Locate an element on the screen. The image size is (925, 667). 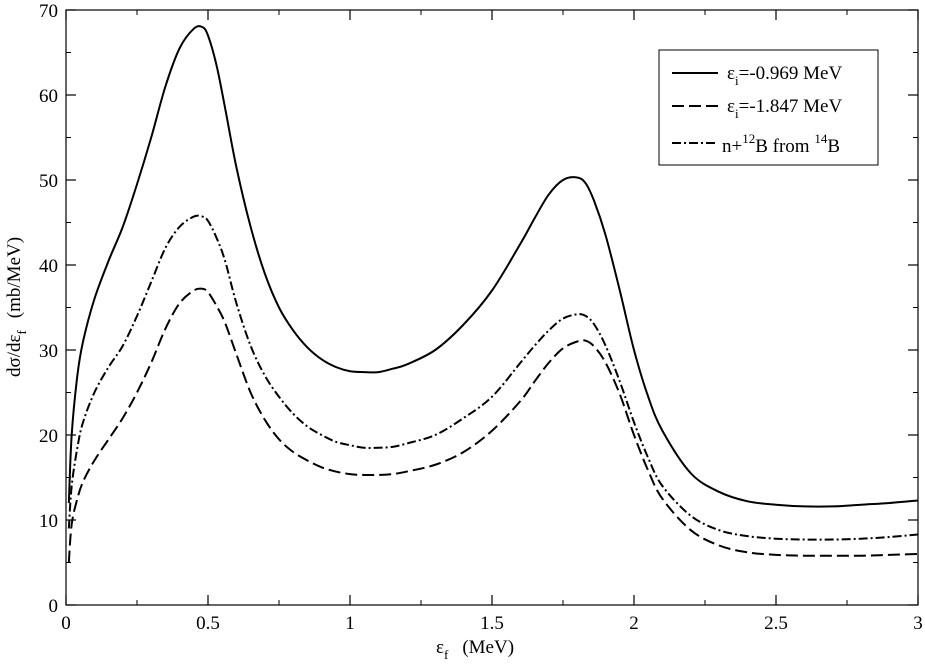
y-tick-label: 0 is located at coordinates (54, 606).